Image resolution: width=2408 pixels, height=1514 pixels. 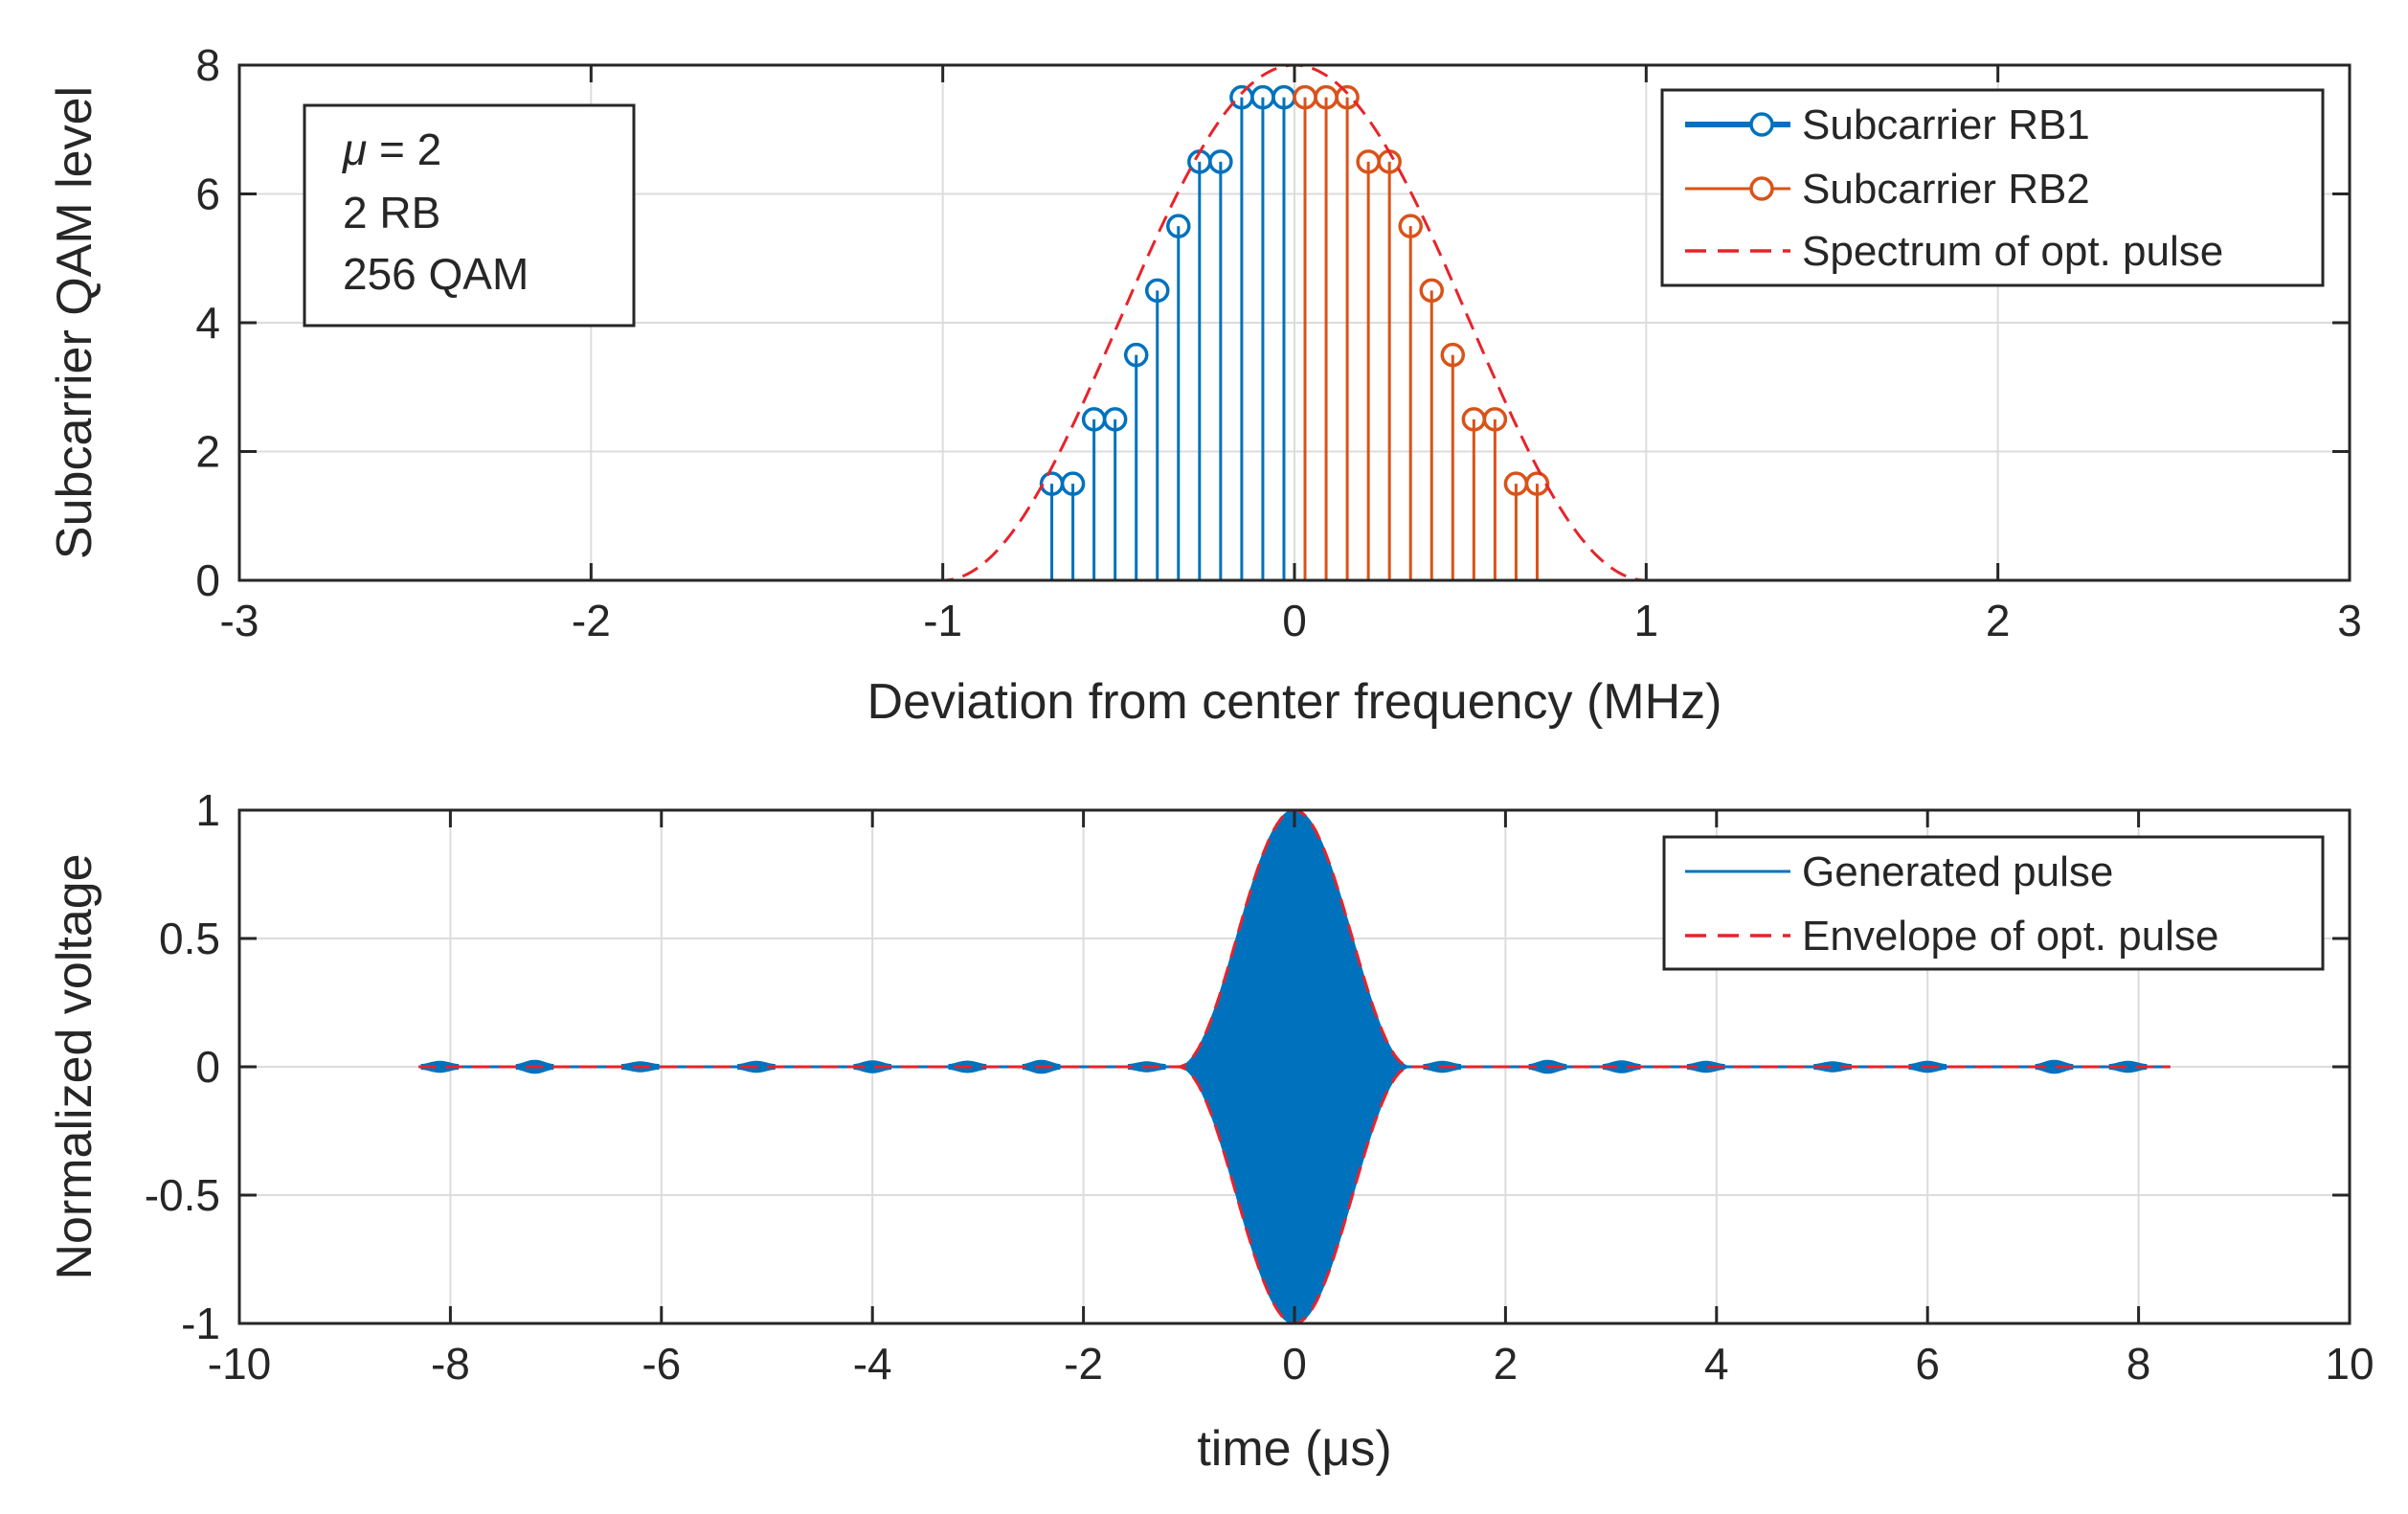 I want to click on bottom-x-tick-label: 6, so click(x=1928, y=1364).